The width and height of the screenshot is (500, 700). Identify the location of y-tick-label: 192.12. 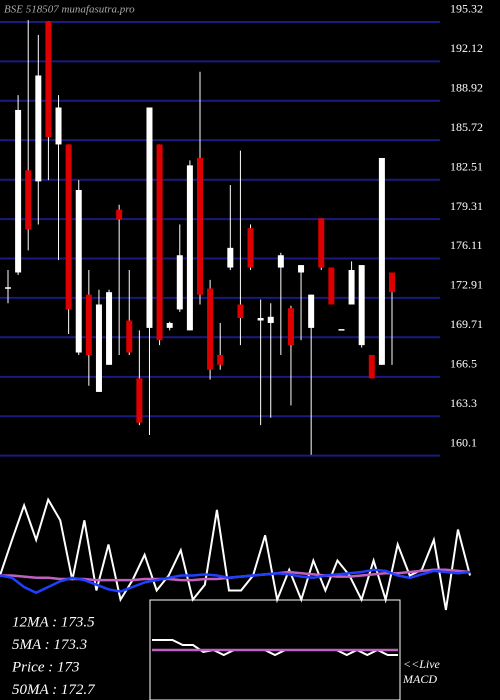
(466, 48).